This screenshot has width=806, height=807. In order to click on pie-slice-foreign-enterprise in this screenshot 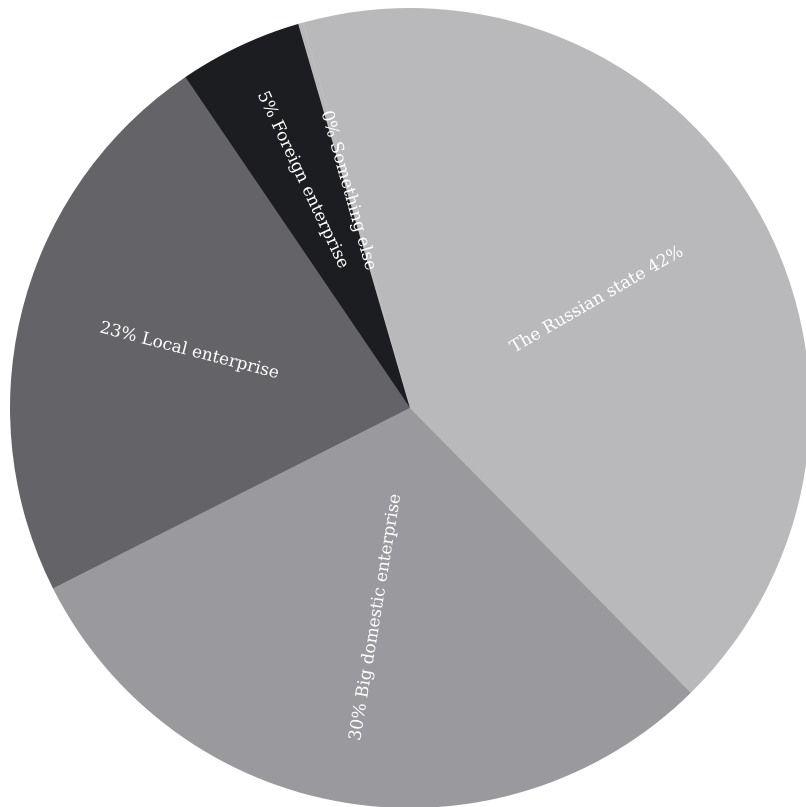, I will do `click(297, 215)`.